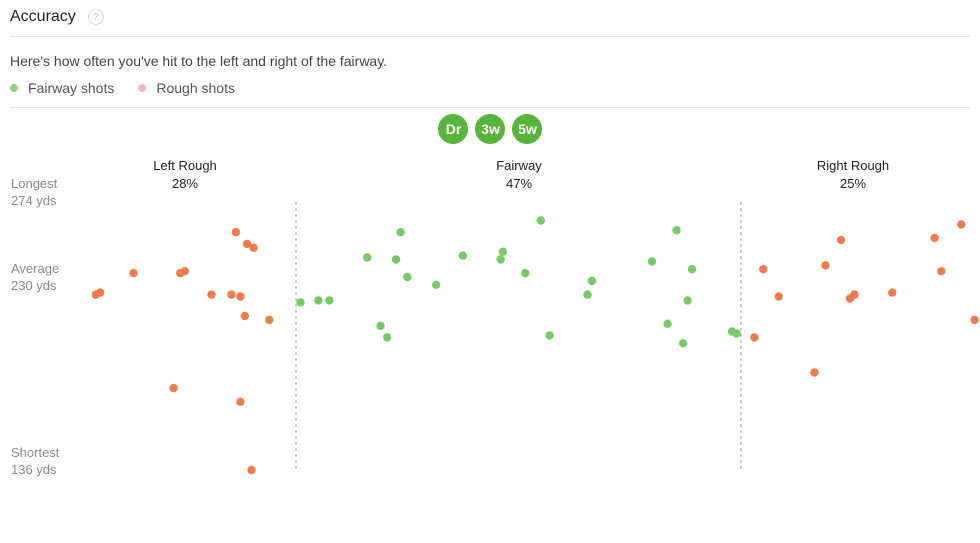 This screenshot has width=980, height=543. I want to click on club-button-driver: Dr, so click(453, 129).